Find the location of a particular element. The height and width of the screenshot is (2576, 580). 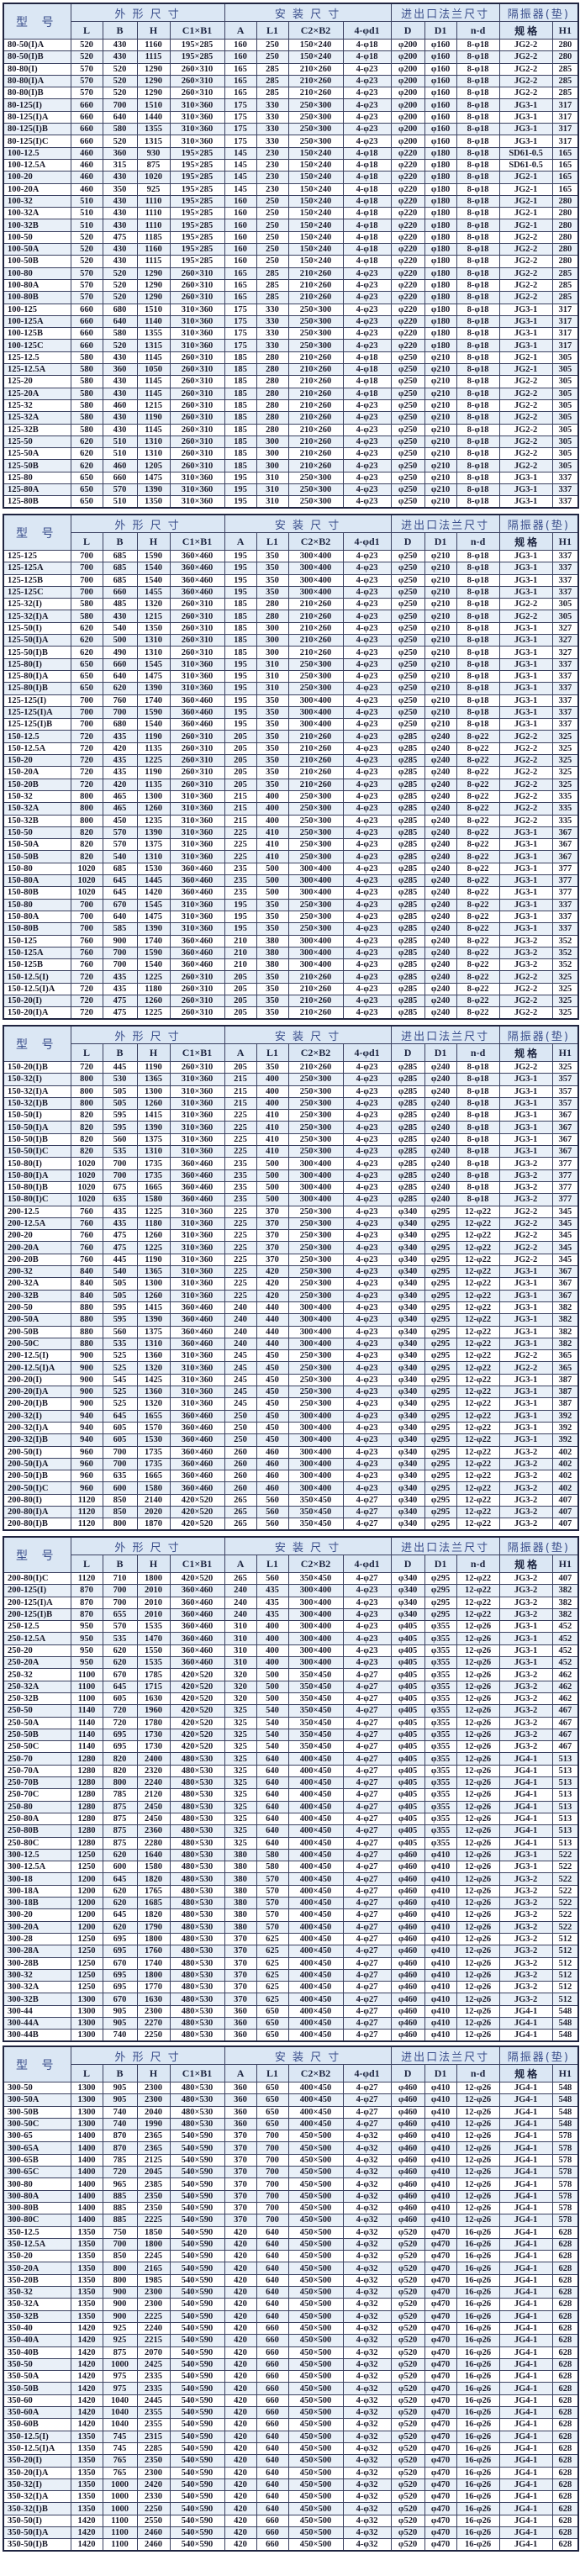

cell-a: 160 is located at coordinates (240, 261).